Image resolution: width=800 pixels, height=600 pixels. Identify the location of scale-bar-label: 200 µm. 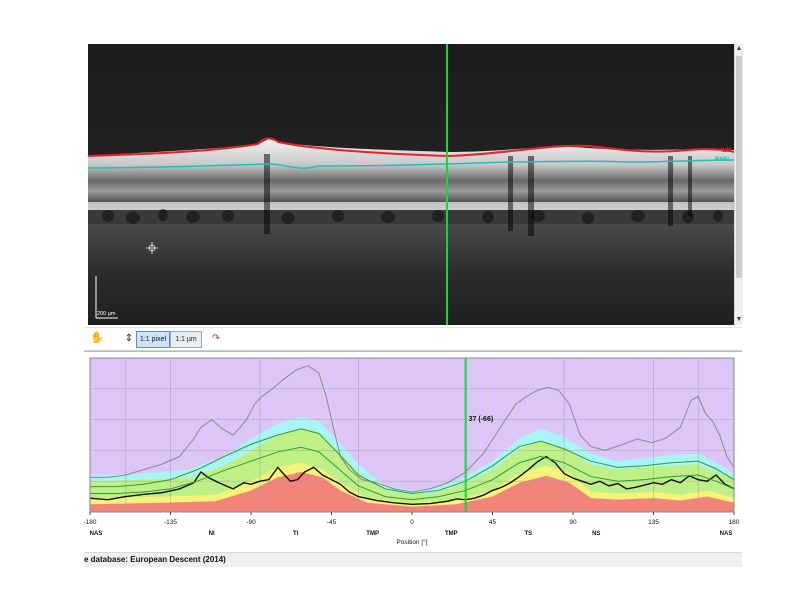
(106, 314).